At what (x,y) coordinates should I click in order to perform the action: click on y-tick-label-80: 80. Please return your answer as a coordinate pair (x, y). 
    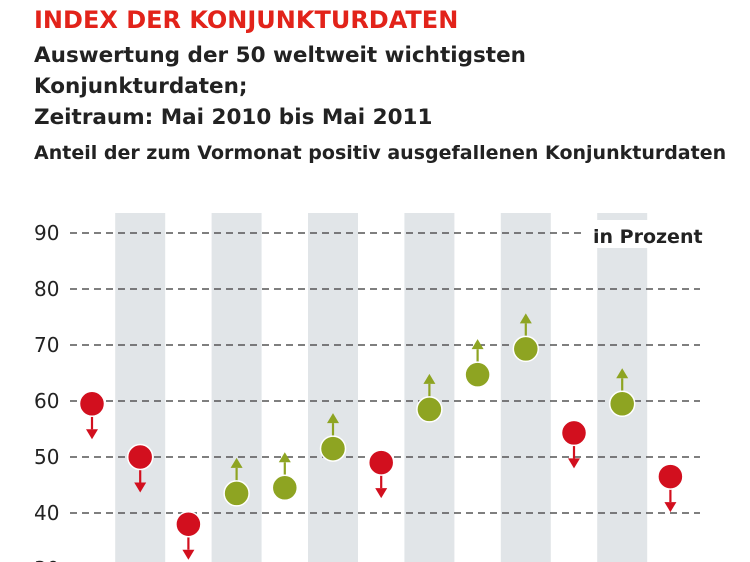
    Looking at the image, I should click on (46, 289).